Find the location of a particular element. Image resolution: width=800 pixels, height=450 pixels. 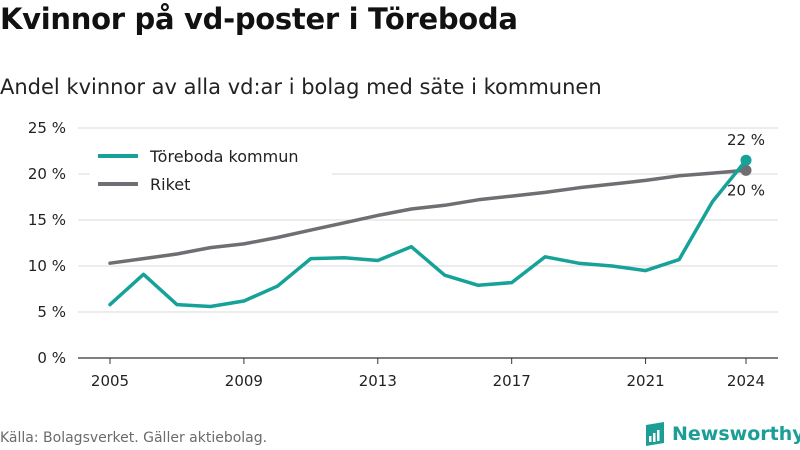

end-point-riket is located at coordinates (746, 170).